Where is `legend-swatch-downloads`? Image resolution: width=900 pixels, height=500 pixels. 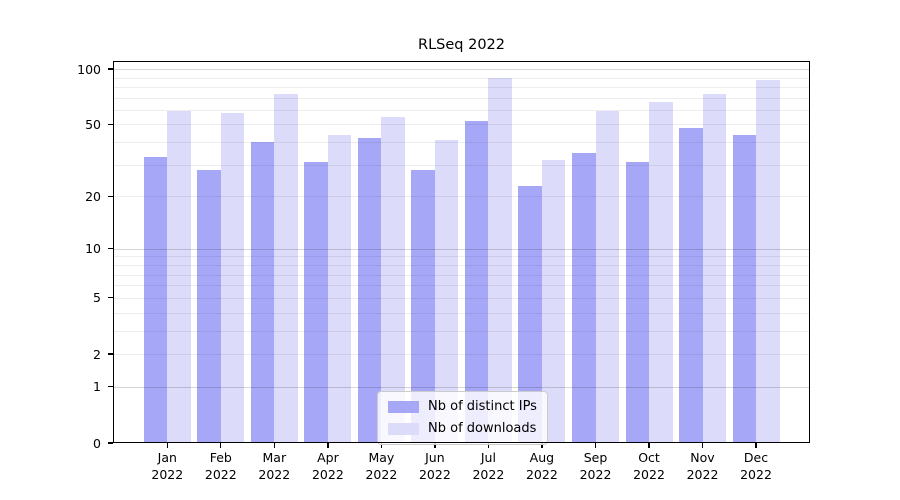
legend-swatch-downloads is located at coordinates (403, 429).